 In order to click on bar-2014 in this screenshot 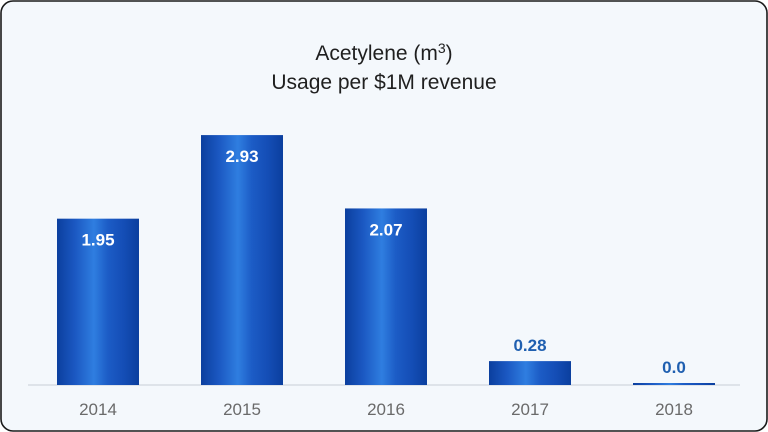, I will do `click(98, 301)`.